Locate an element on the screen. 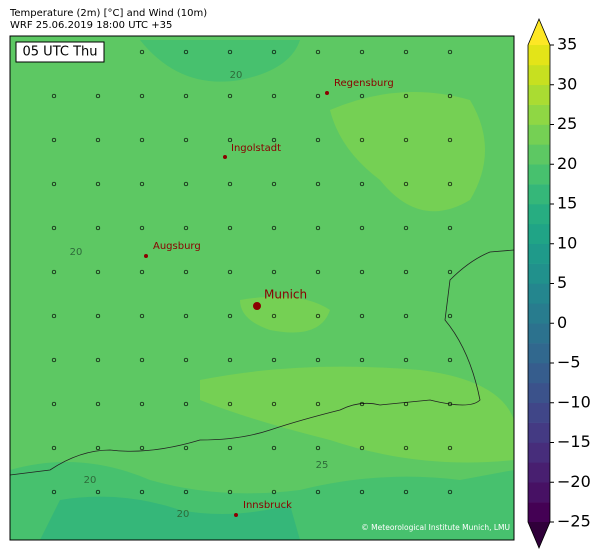  colorbar-extend-low is located at coordinates (539, 535).